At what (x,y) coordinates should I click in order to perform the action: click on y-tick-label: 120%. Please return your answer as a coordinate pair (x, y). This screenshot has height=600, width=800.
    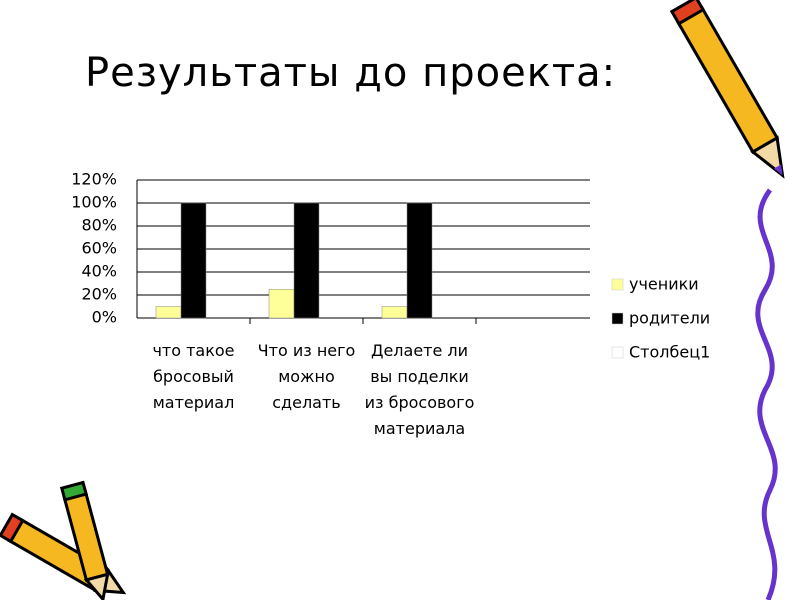
    Looking at the image, I should click on (94, 179).